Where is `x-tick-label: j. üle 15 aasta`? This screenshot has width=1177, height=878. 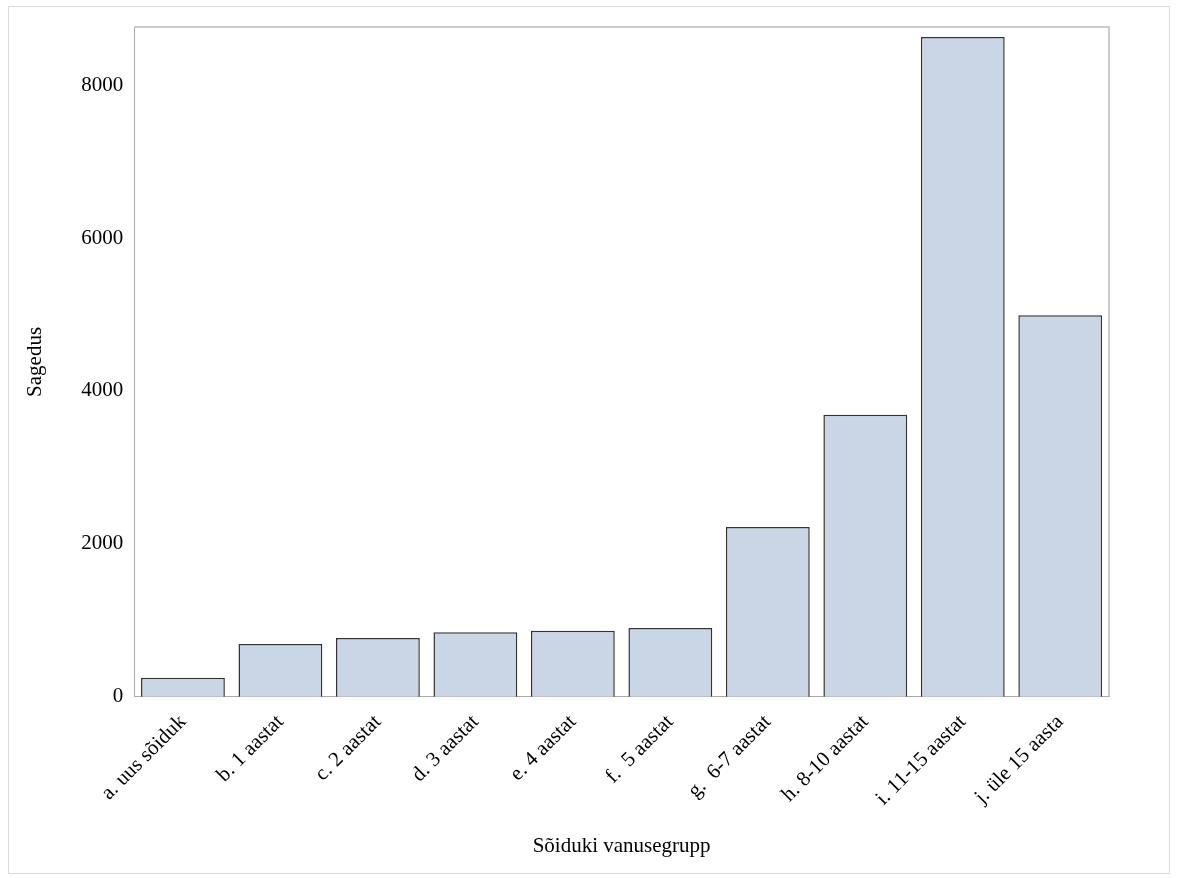
x-tick-label: j. üle 15 aasta is located at coordinates (1018, 758).